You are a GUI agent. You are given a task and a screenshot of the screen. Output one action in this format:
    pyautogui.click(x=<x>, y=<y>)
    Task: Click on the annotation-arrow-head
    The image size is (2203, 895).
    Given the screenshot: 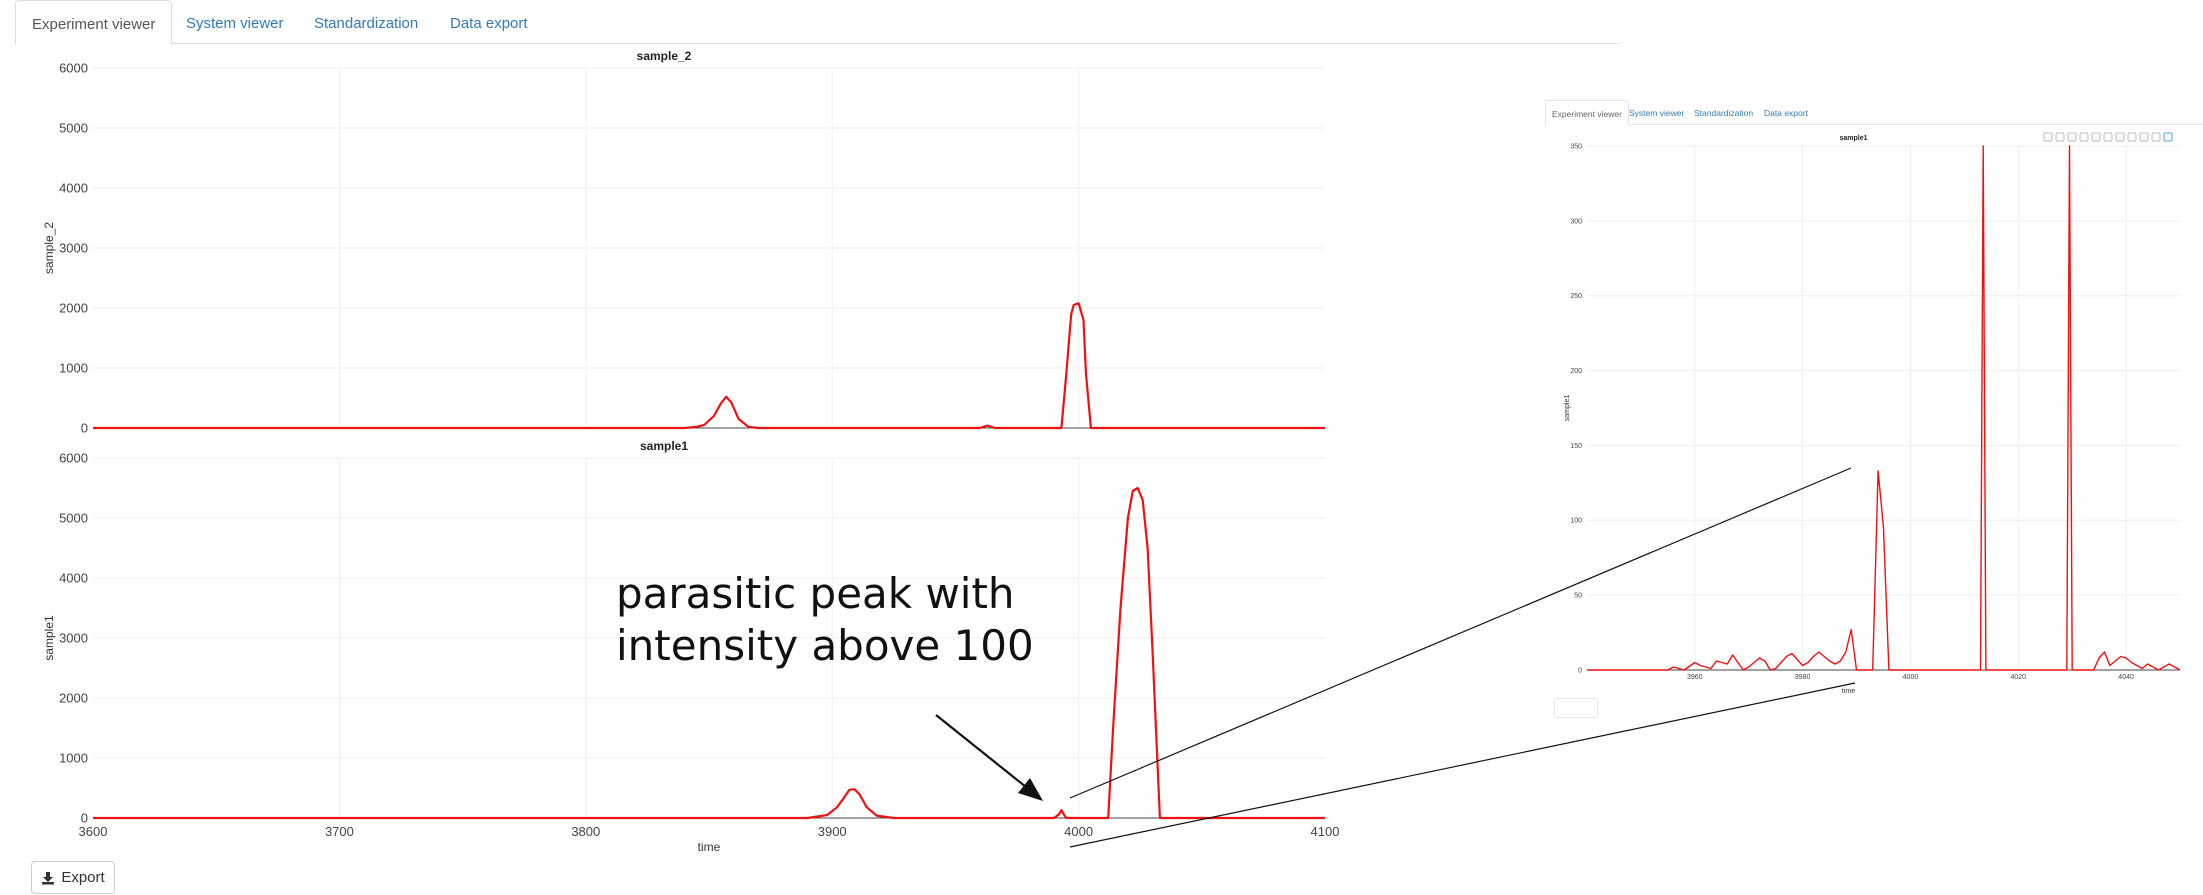 What is the action you would take?
    pyautogui.click(x=1030, y=789)
    